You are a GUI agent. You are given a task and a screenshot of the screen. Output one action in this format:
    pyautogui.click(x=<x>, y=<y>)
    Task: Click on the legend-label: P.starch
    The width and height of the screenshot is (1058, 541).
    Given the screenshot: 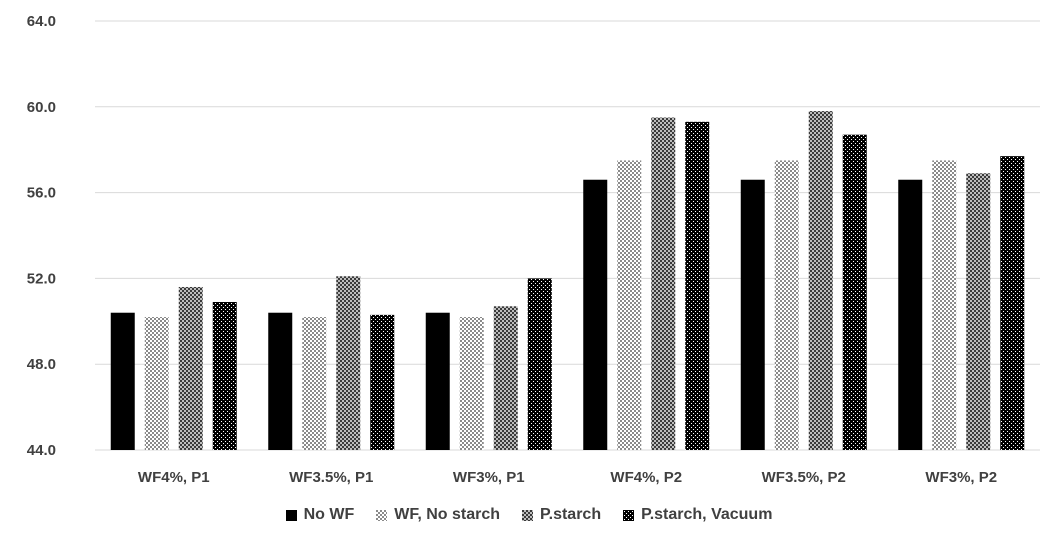 What is the action you would take?
    pyautogui.click(x=571, y=514)
    